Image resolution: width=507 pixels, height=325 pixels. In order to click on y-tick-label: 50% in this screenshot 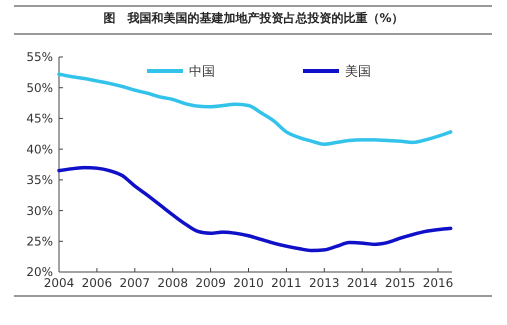, I will do `click(39, 87)`.